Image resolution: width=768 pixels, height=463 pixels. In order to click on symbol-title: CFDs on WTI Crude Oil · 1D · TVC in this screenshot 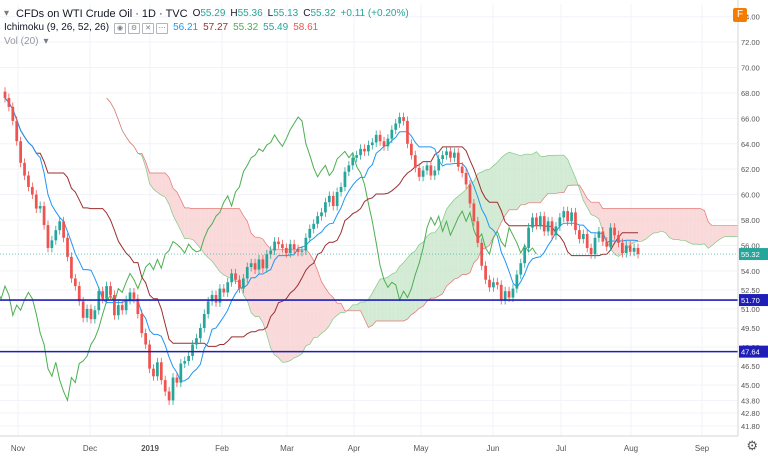, I will do `click(102, 14)`.